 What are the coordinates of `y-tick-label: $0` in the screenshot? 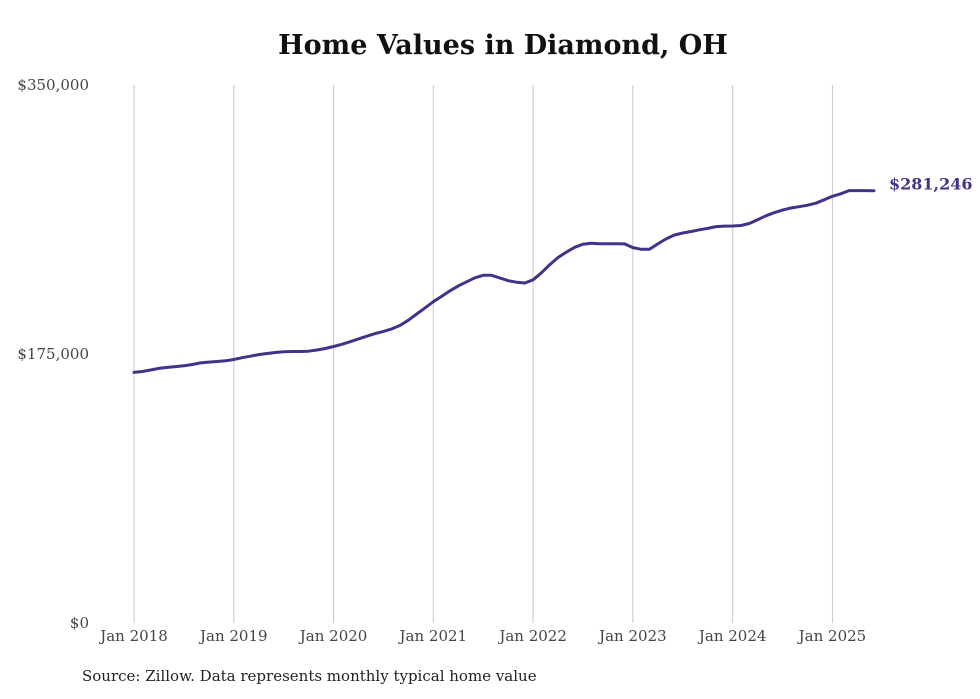 It's located at (79, 623).